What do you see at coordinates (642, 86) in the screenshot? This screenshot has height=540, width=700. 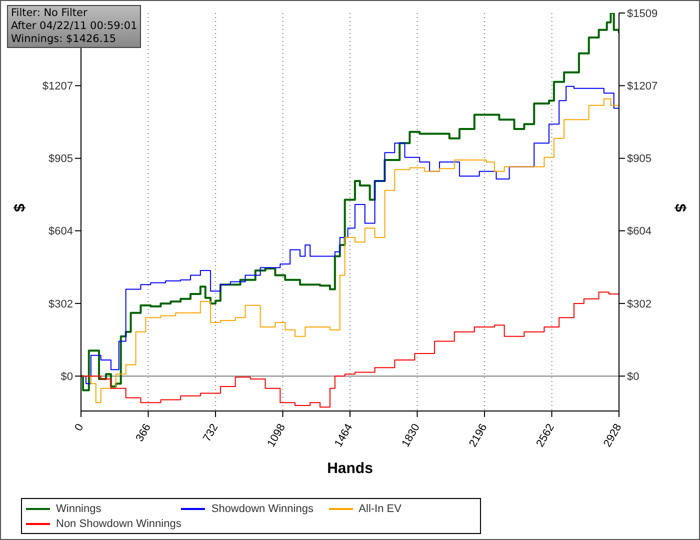 I see `y2-tick-label: $1207` at bounding box center [642, 86].